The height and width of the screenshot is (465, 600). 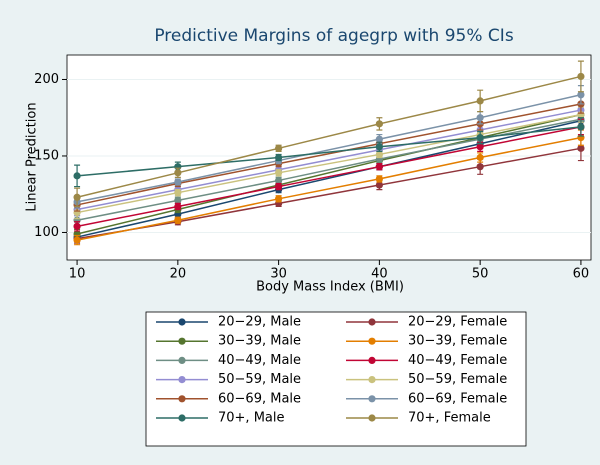 I want to click on y-tick-label: 100, so click(x=46, y=232).